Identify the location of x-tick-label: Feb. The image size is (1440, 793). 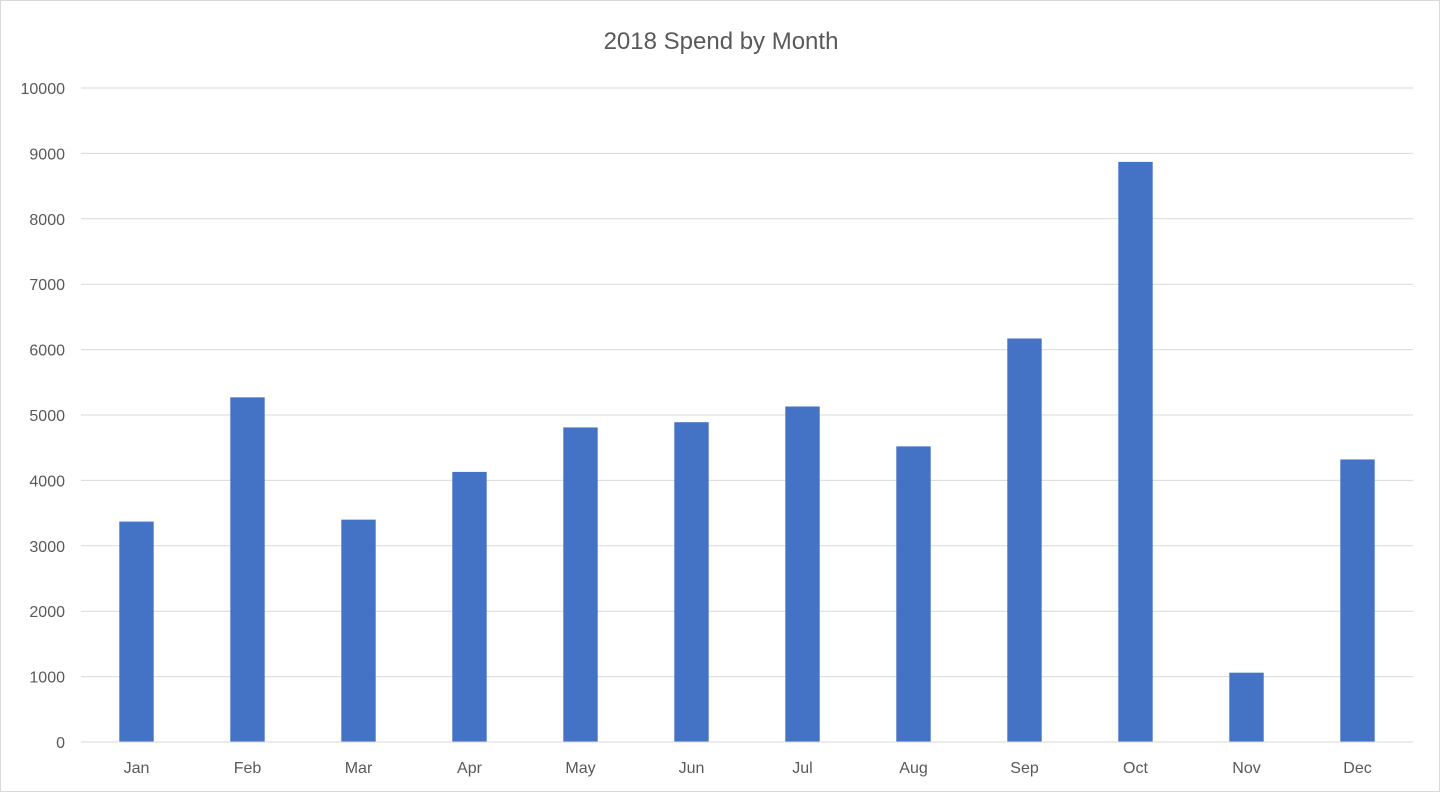
(248, 768).